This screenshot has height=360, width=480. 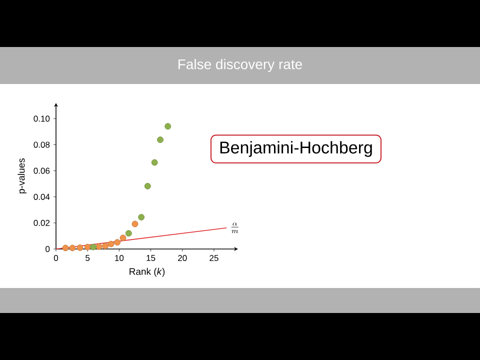 What do you see at coordinates (42, 171) in the screenshot?
I see `y-tick-label: 0.06` at bounding box center [42, 171].